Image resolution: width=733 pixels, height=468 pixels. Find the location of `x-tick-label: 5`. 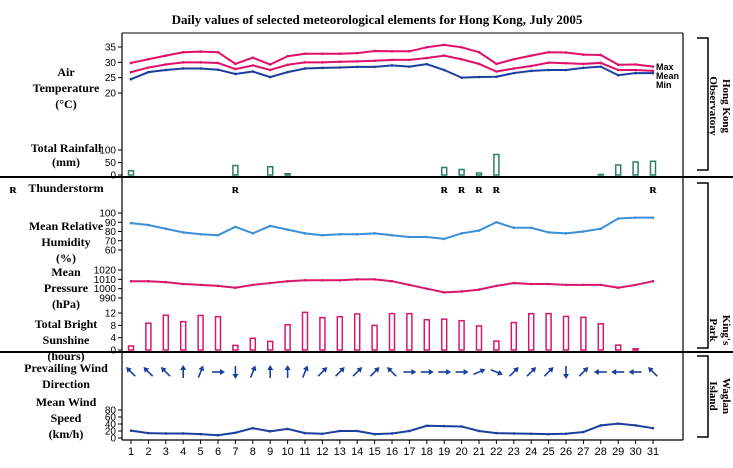

x-tick-label: 5 is located at coordinates (201, 452).